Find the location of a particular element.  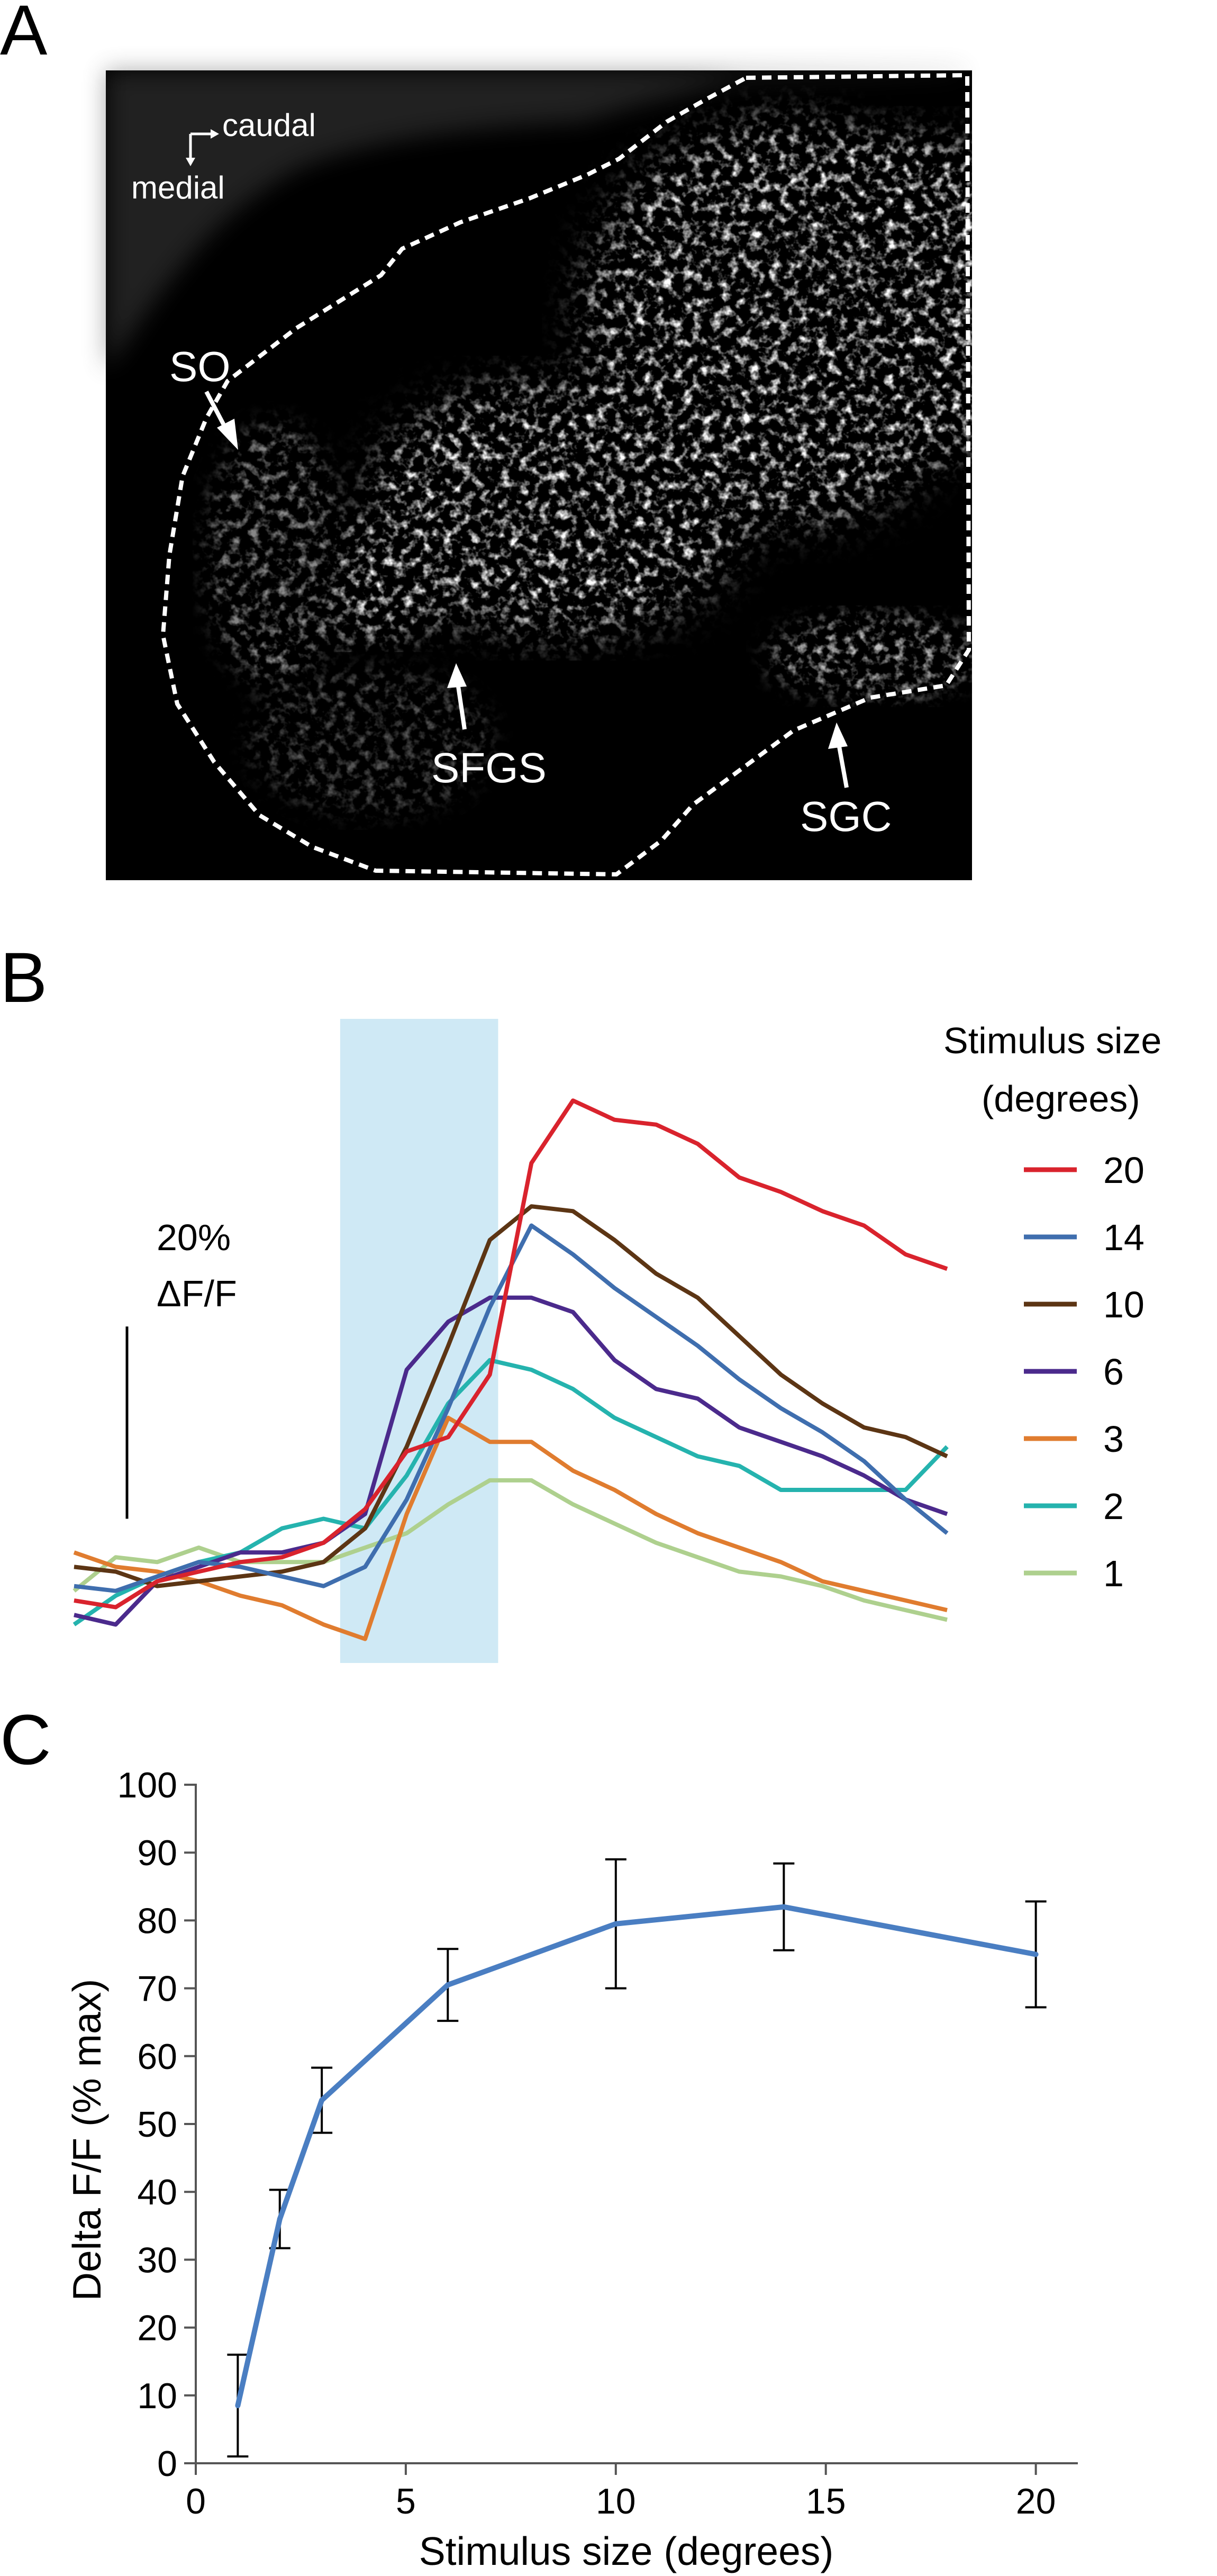

so-arrow is located at coordinates (221, 420).